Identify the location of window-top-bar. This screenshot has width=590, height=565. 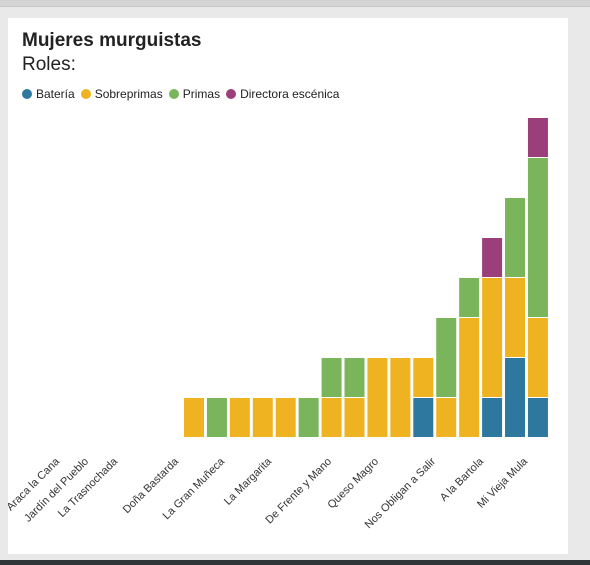
(295, 3).